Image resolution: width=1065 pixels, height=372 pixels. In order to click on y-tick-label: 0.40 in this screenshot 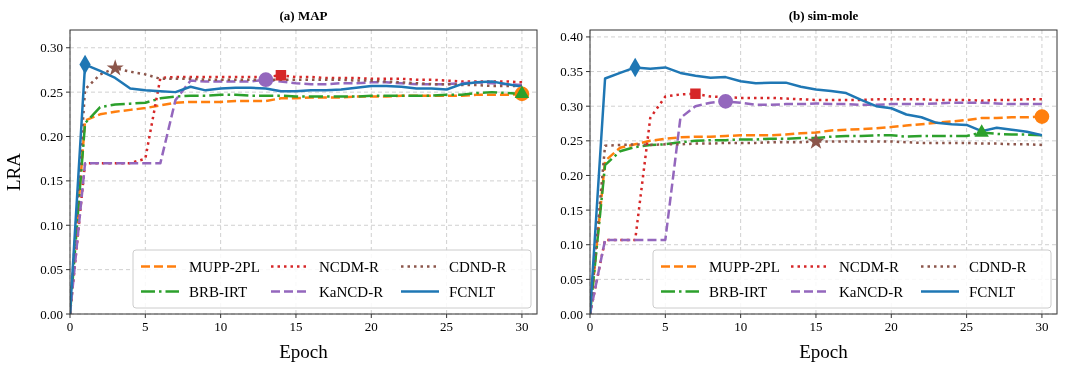, I will do `click(571, 37)`.